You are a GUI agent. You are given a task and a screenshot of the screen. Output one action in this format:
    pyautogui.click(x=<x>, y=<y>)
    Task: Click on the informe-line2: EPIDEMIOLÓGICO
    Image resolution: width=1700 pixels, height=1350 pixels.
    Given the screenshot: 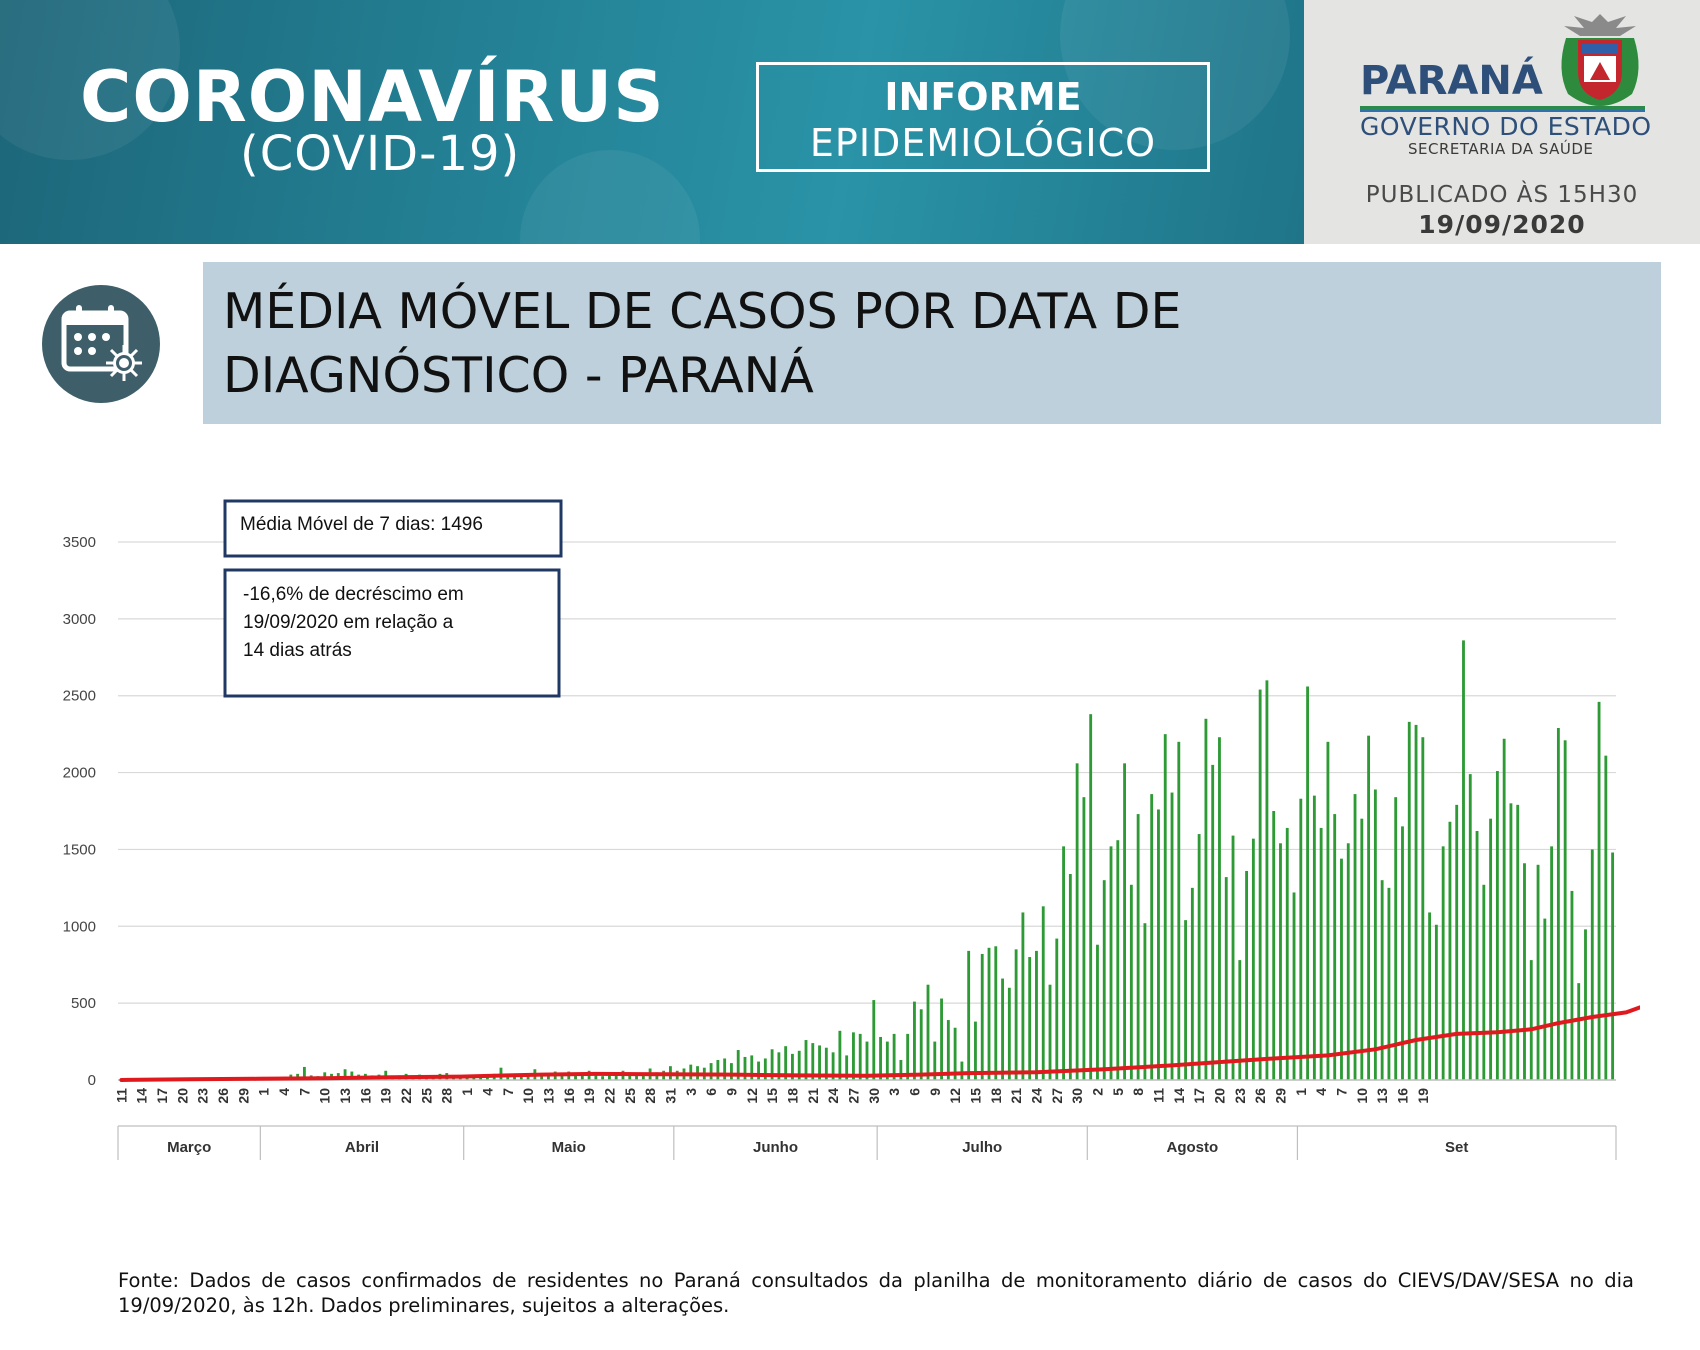 What is the action you would take?
    pyautogui.click(x=983, y=143)
    